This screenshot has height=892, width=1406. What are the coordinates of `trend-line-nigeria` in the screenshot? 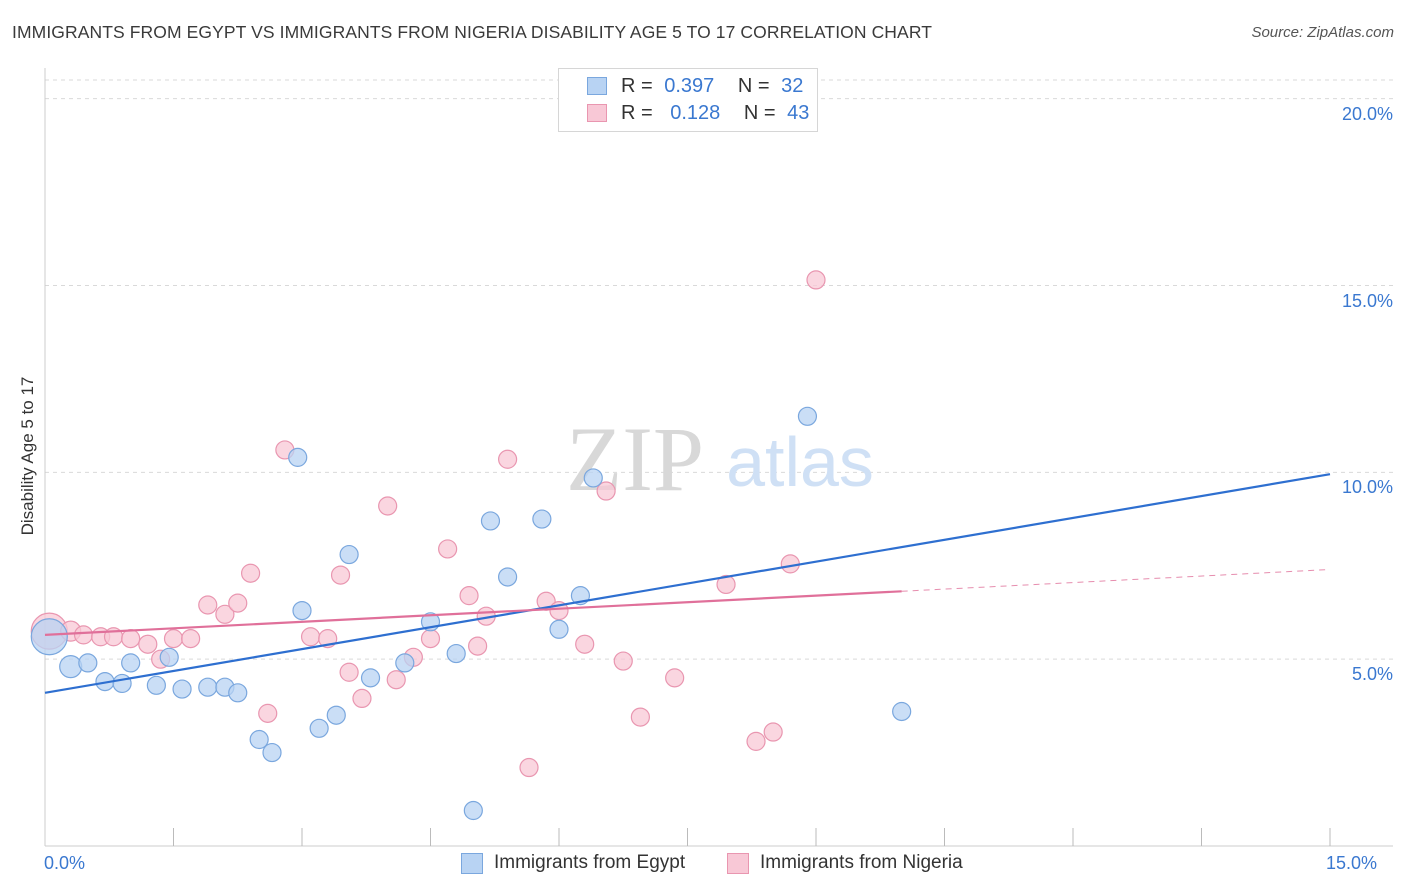 It's located at (473, 613).